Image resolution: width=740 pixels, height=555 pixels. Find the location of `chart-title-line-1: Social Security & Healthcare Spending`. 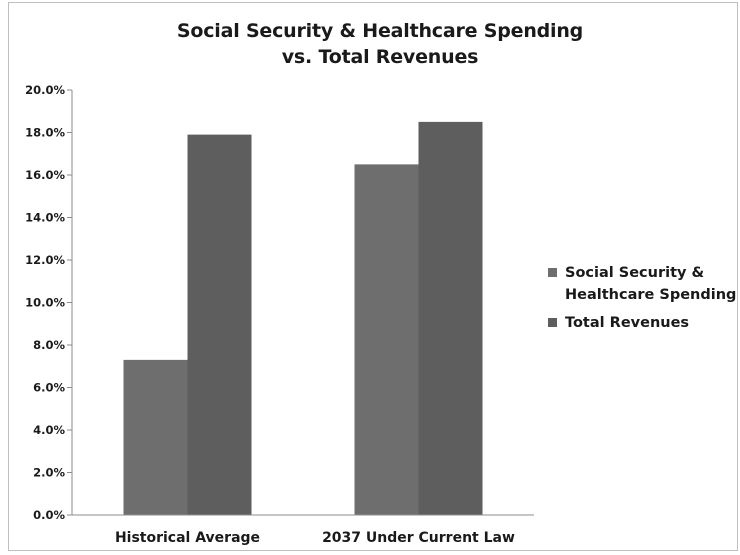

chart-title-line-1: Social Security & Healthcare Spending is located at coordinates (380, 31).